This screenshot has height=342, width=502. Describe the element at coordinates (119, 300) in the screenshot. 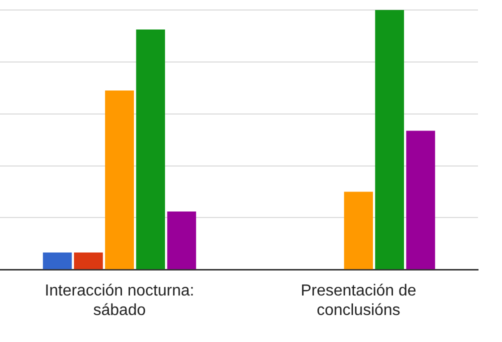

I see `x-tick-label: Interacción nocturna: sábado` at that location.